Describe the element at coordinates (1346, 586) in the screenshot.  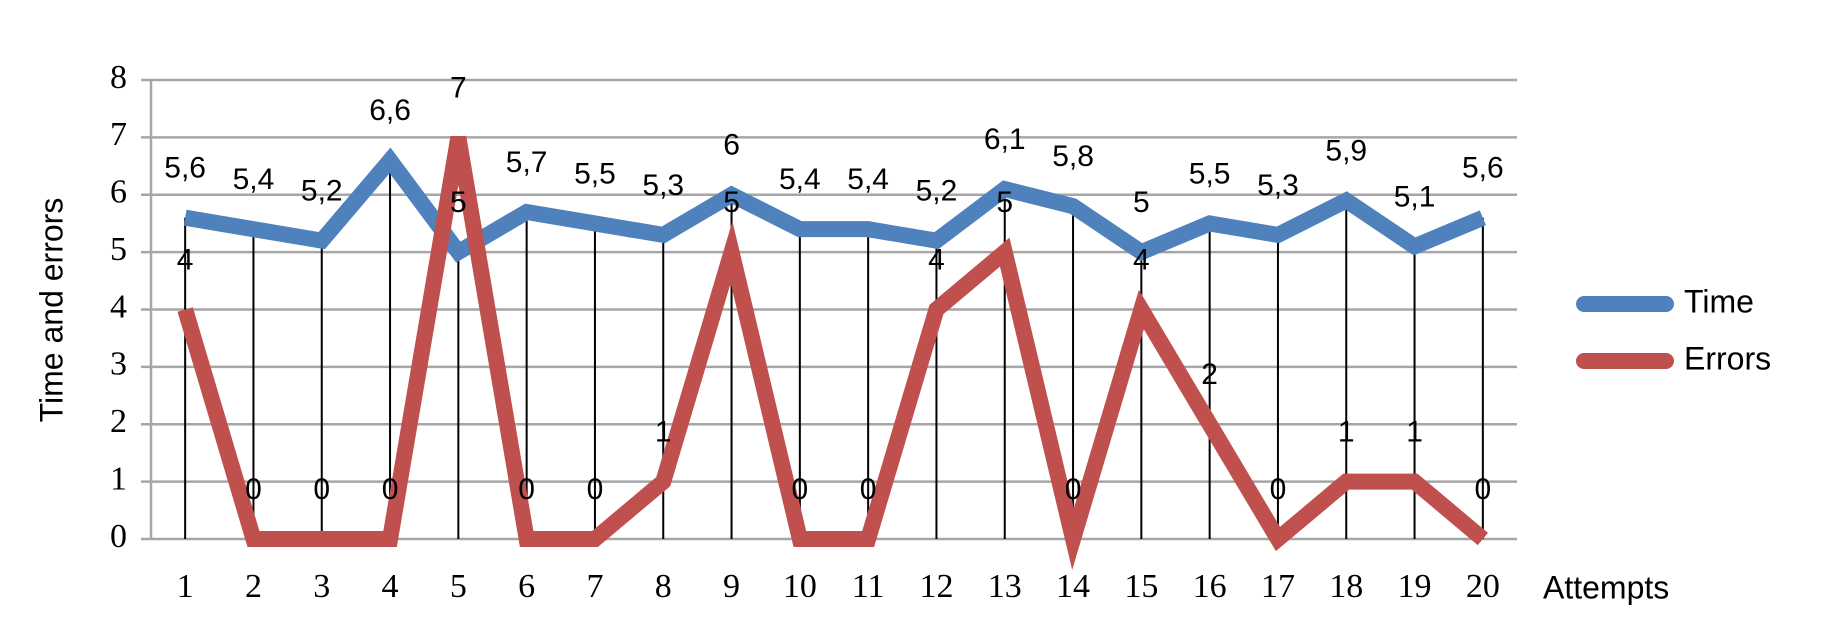
I see `x-tick-label: 18` at that location.